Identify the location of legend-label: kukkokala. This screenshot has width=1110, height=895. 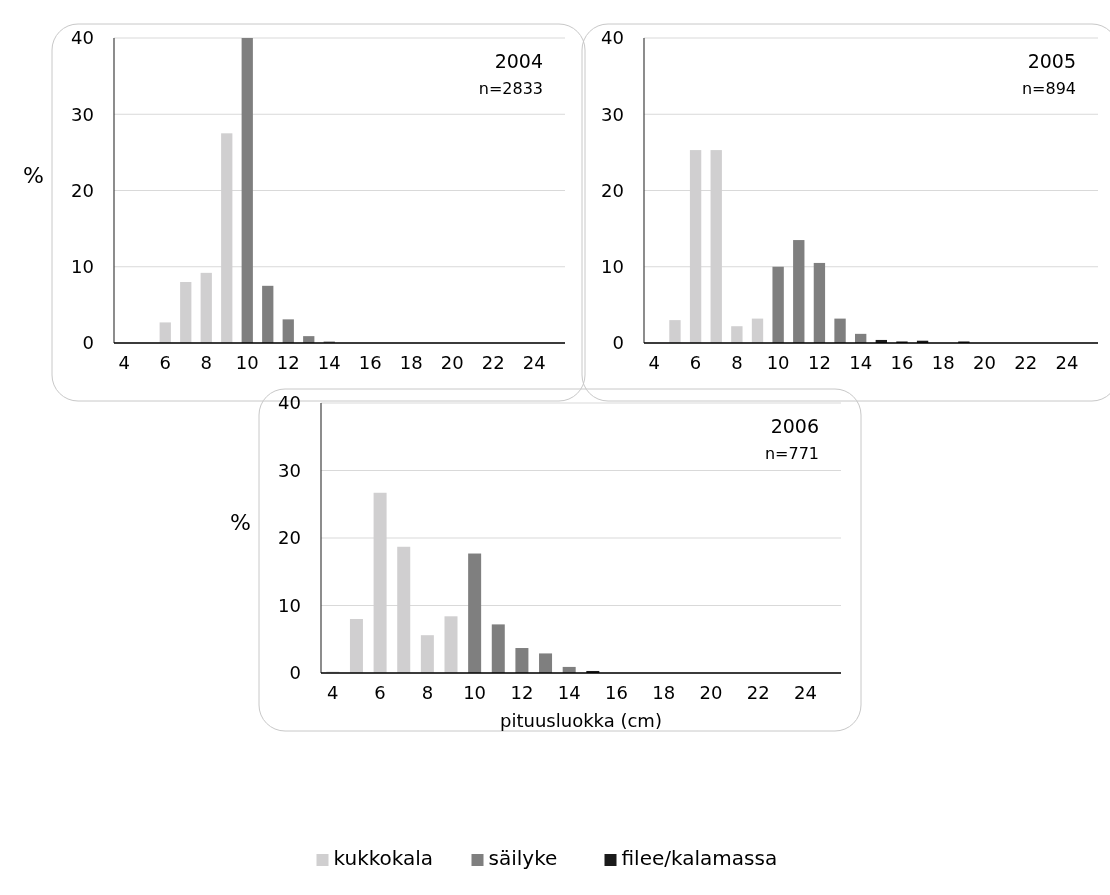
(383, 858).